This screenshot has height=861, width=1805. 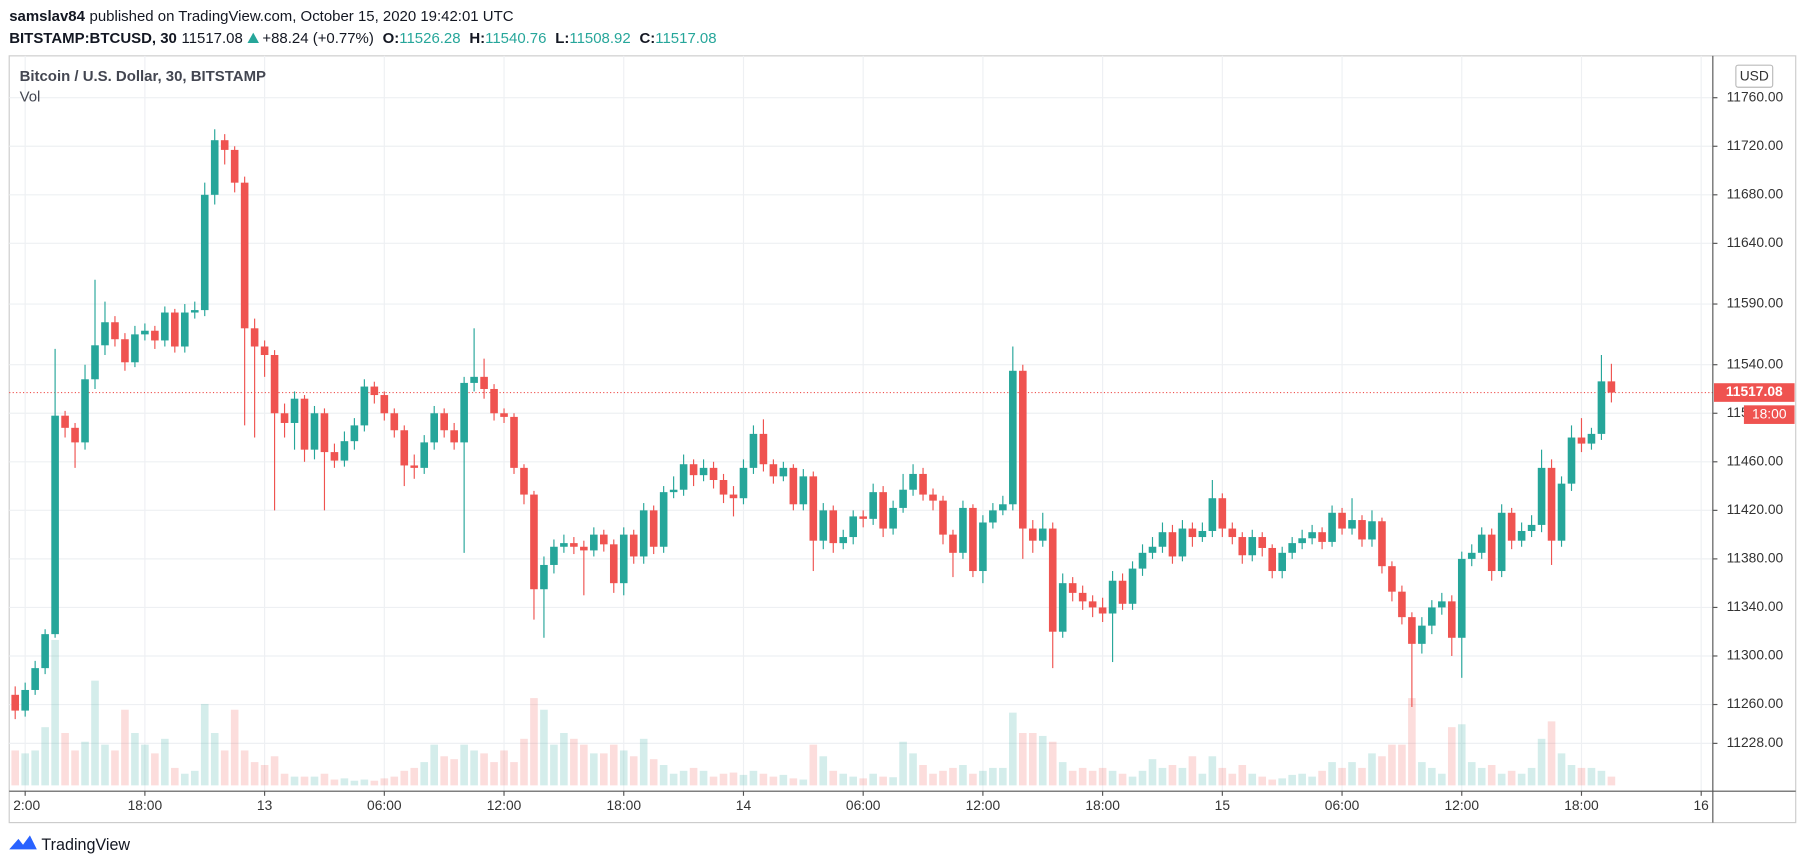 I want to click on y-tick-label: 11760.00, so click(x=1755, y=96).